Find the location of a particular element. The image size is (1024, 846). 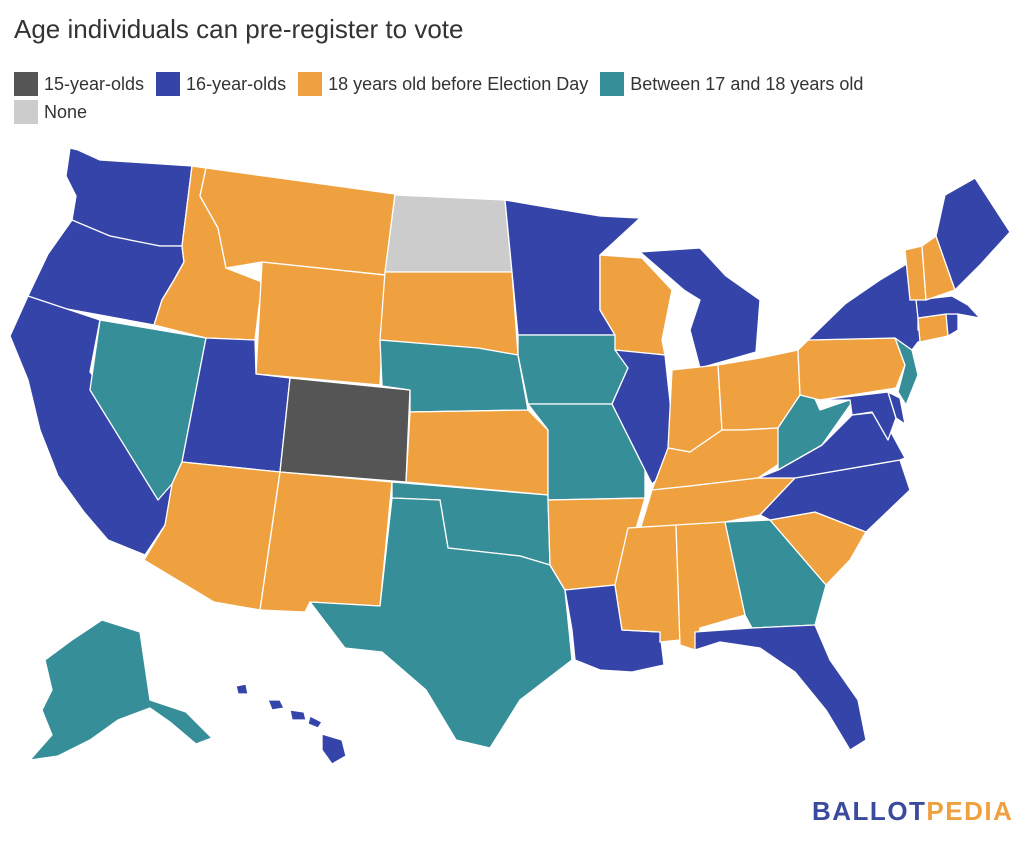

state-MT is located at coordinates (297, 221).